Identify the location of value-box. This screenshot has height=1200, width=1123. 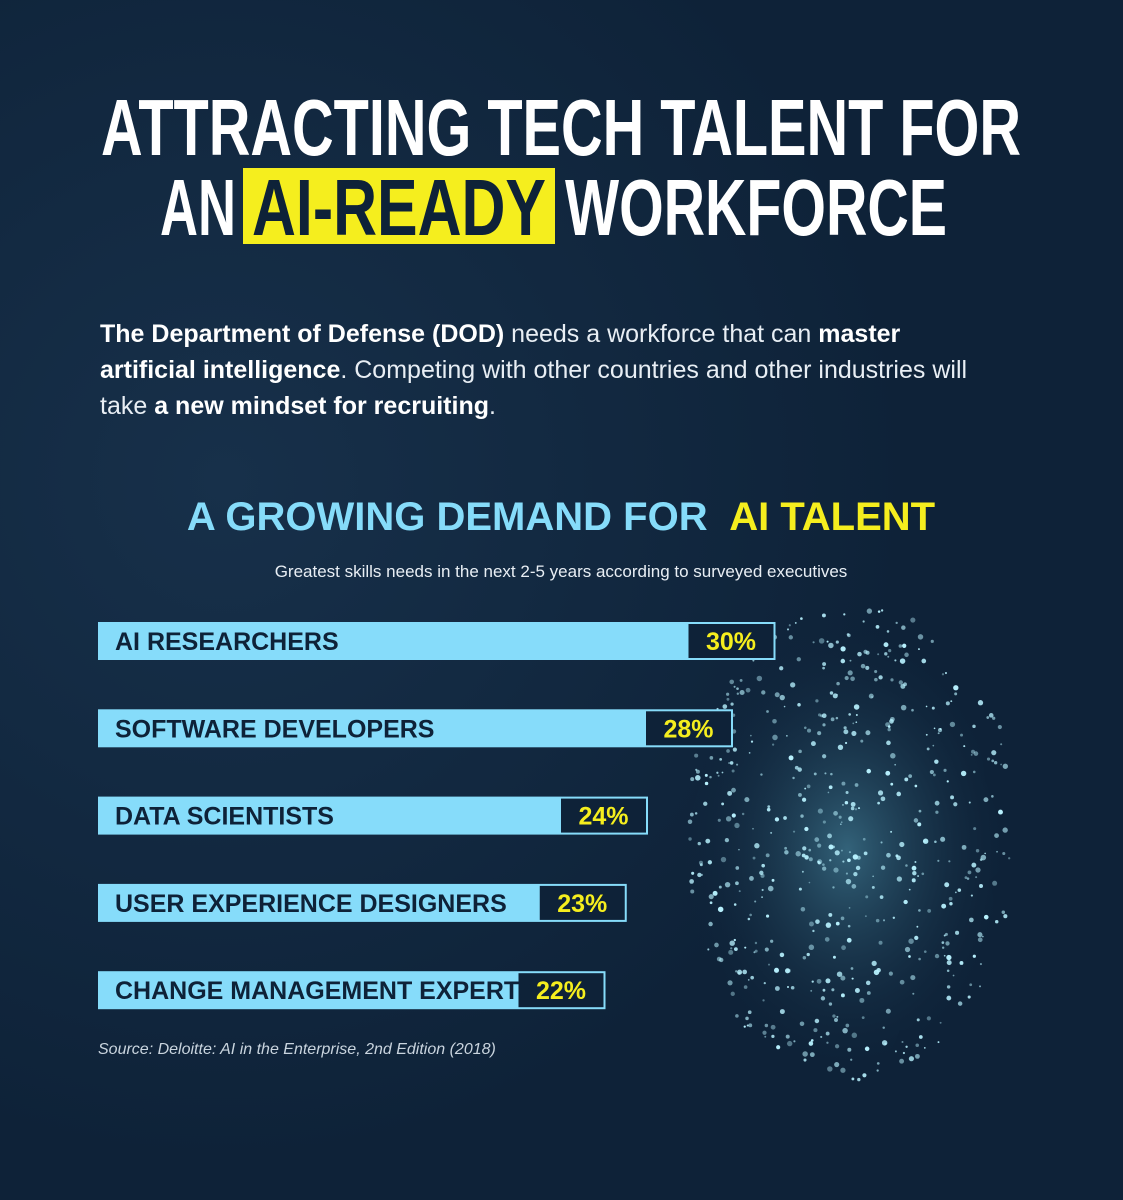
(582, 902).